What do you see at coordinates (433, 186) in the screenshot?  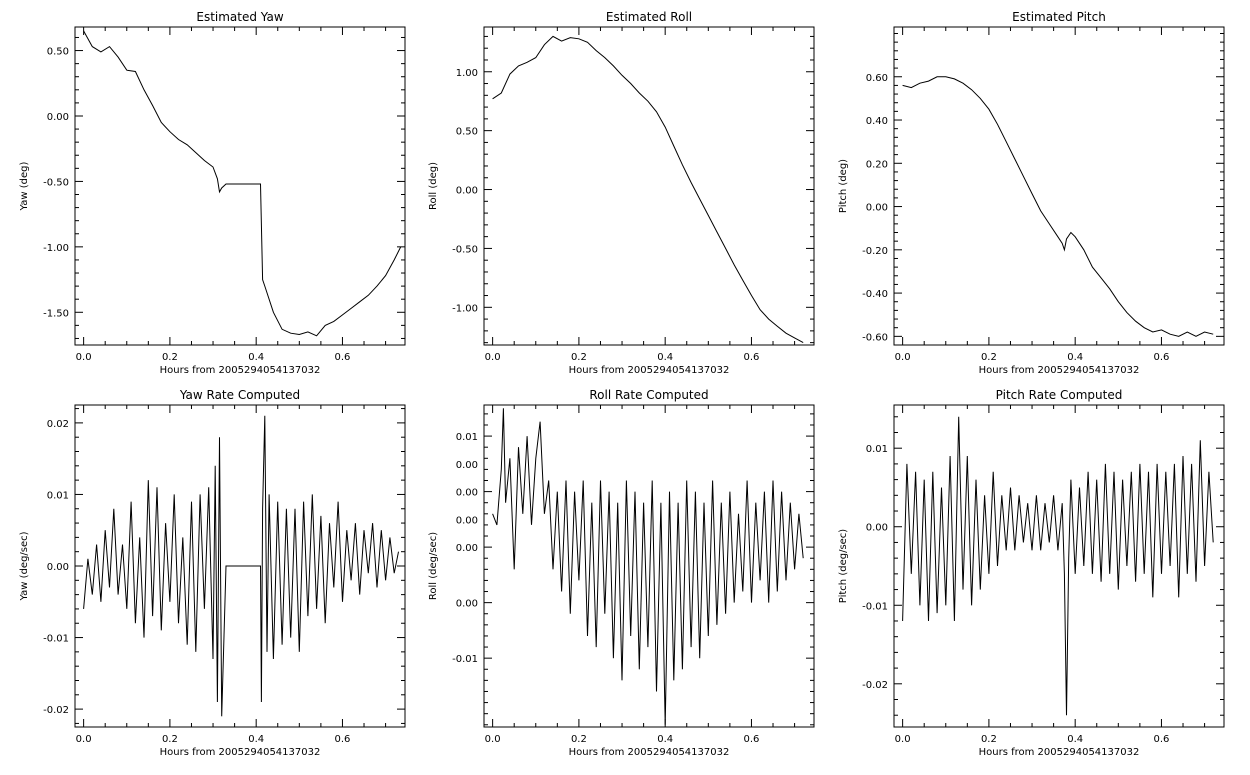 I see `y-axis-label: Roll (deg)` at bounding box center [433, 186].